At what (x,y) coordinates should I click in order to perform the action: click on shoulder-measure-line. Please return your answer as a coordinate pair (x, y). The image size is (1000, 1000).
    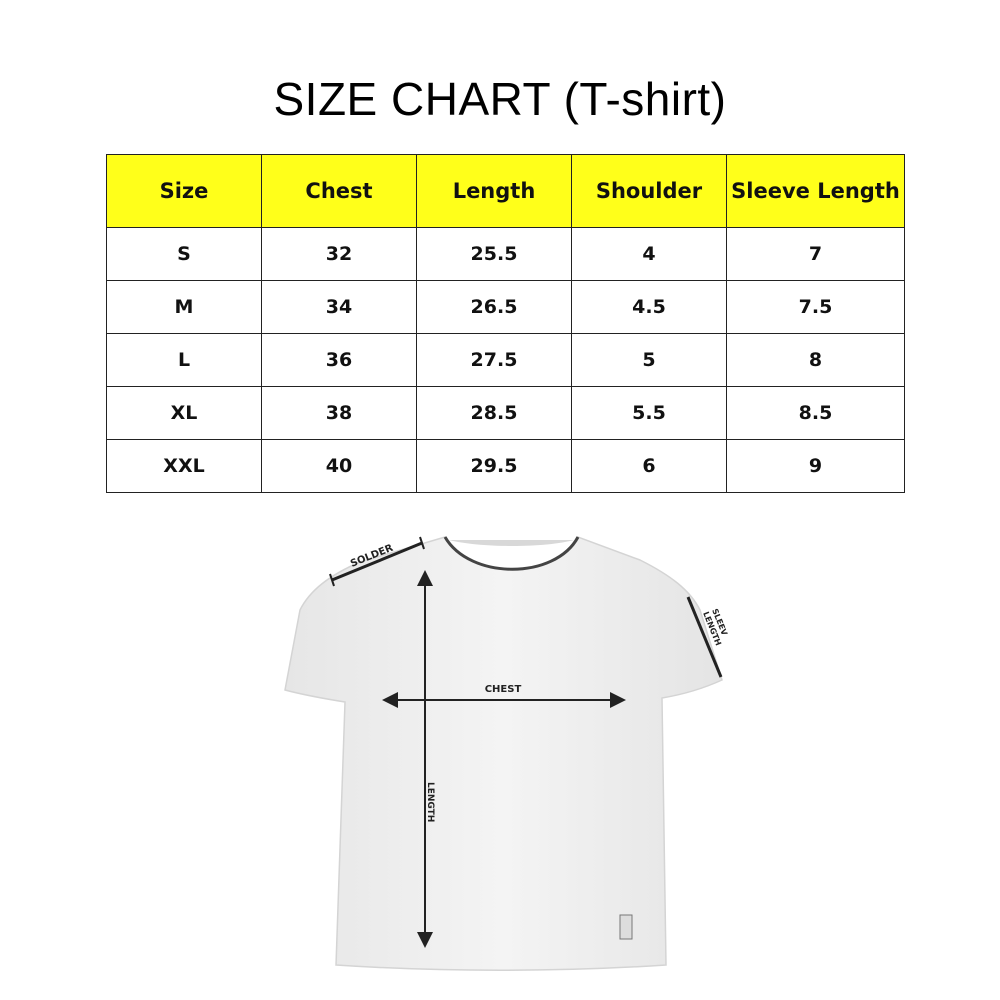
    Looking at the image, I should click on (377, 561).